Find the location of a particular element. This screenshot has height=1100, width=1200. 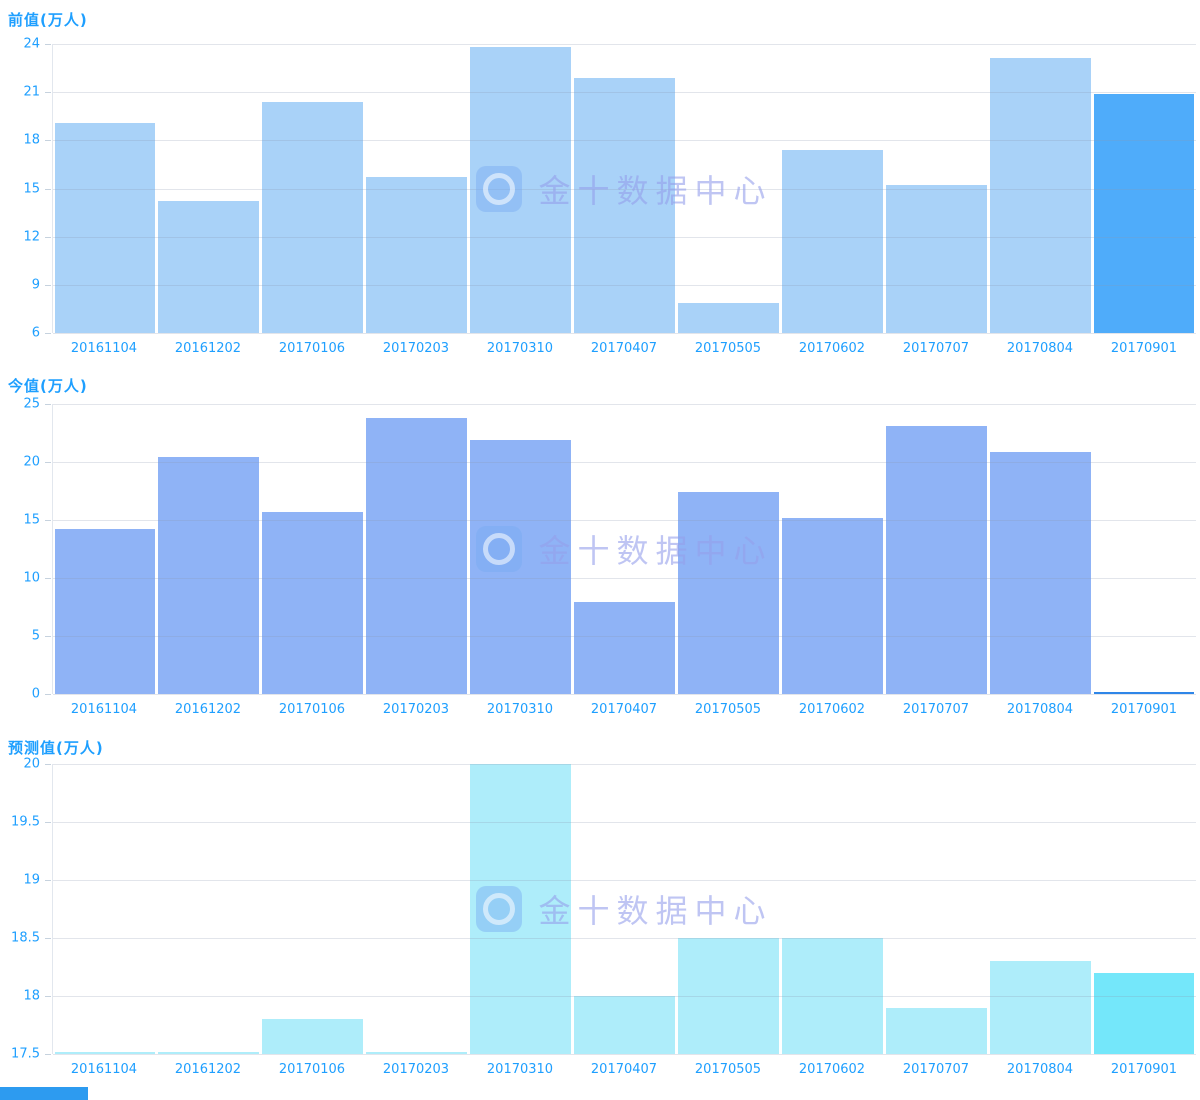

chart-title: 今值(万人) is located at coordinates (48, 386).